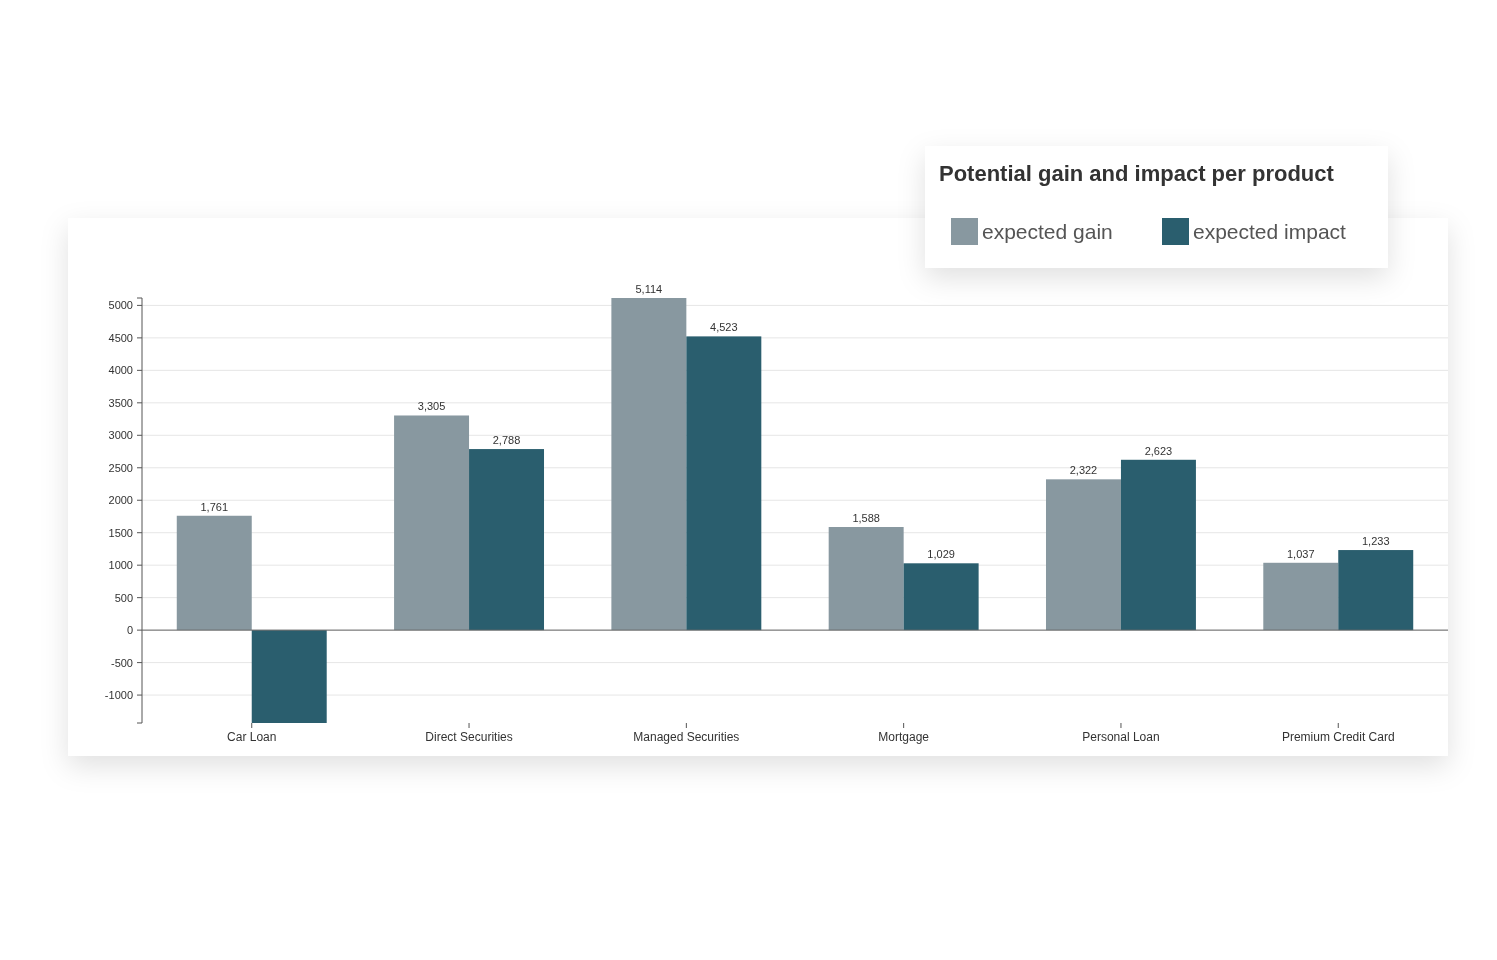 This screenshot has width=1497, height=960. What do you see at coordinates (1158, 450) in the screenshot?
I see `data-label: 2,623` at bounding box center [1158, 450].